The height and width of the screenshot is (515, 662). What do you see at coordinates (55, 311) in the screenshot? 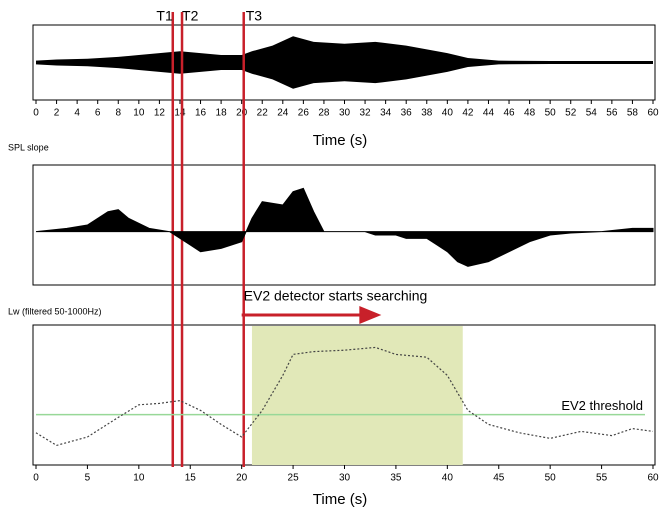
I see `y-axis-label: Lw (filtered 50-1000Hz)` at bounding box center [55, 311].